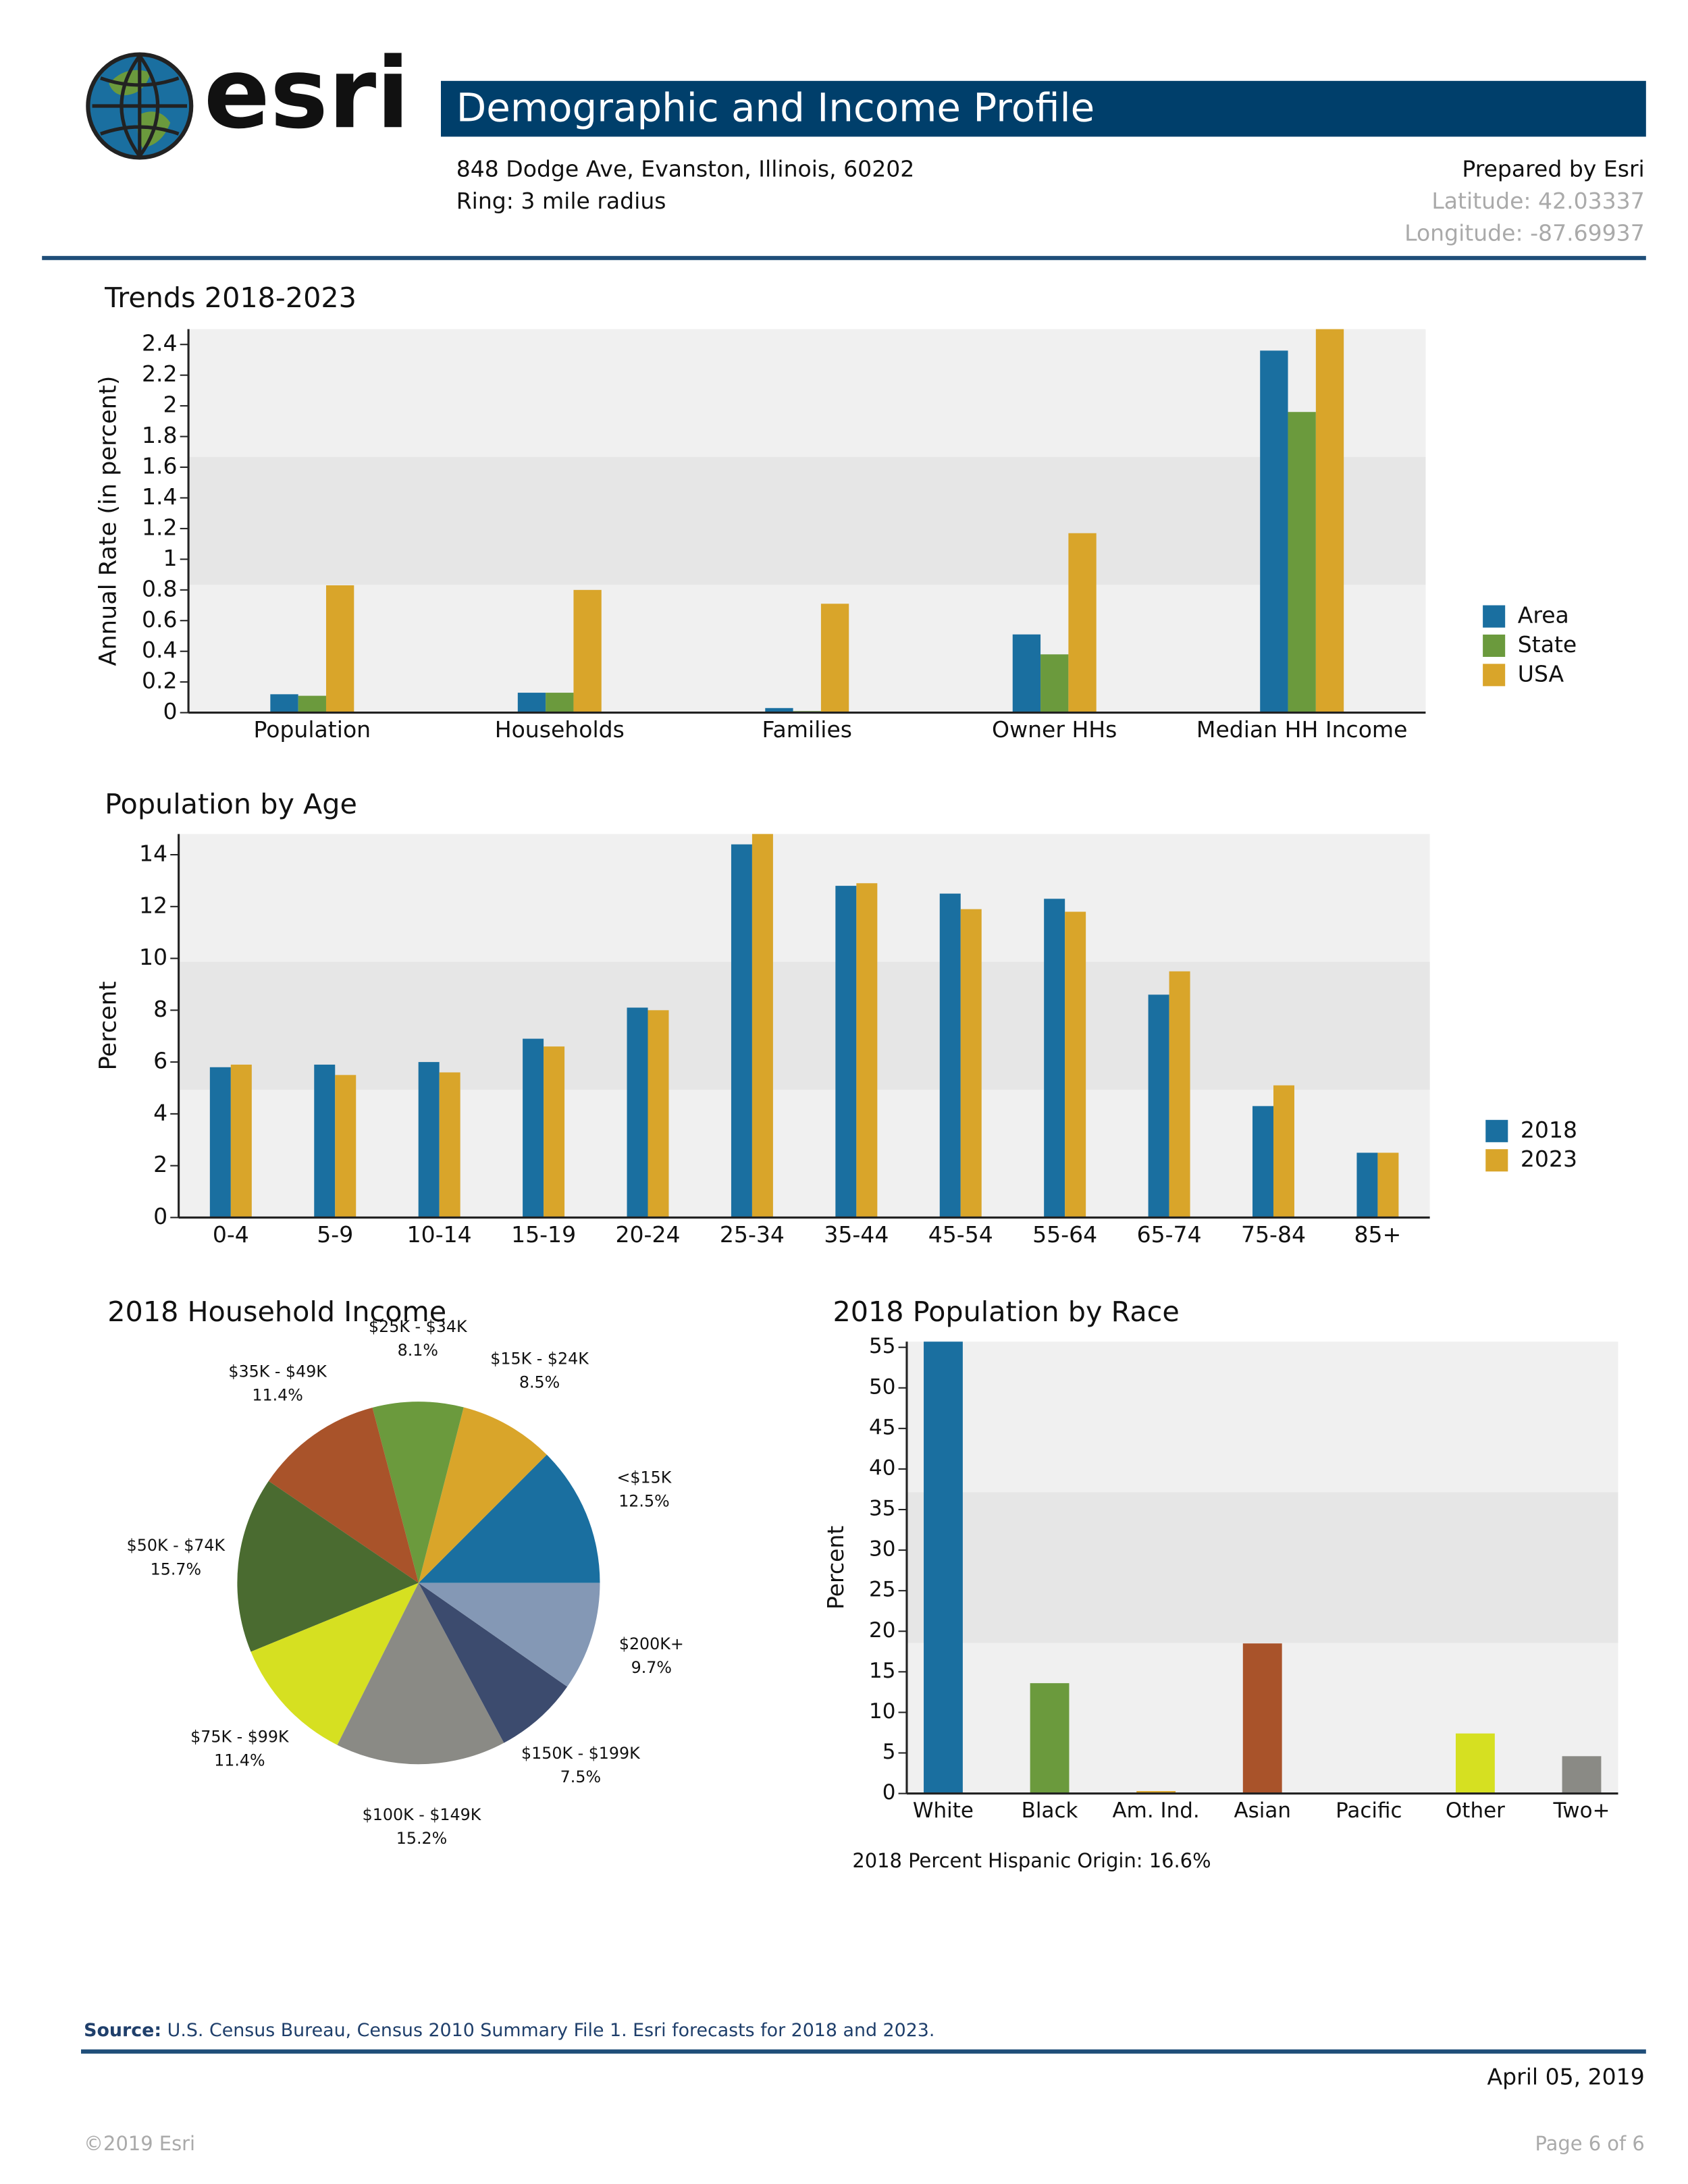 This screenshot has width=1688, height=2184. What do you see at coordinates (160, 343) in the screenshot?
I see `y-tick-label: 2.4` at bounding box center [160, 343].